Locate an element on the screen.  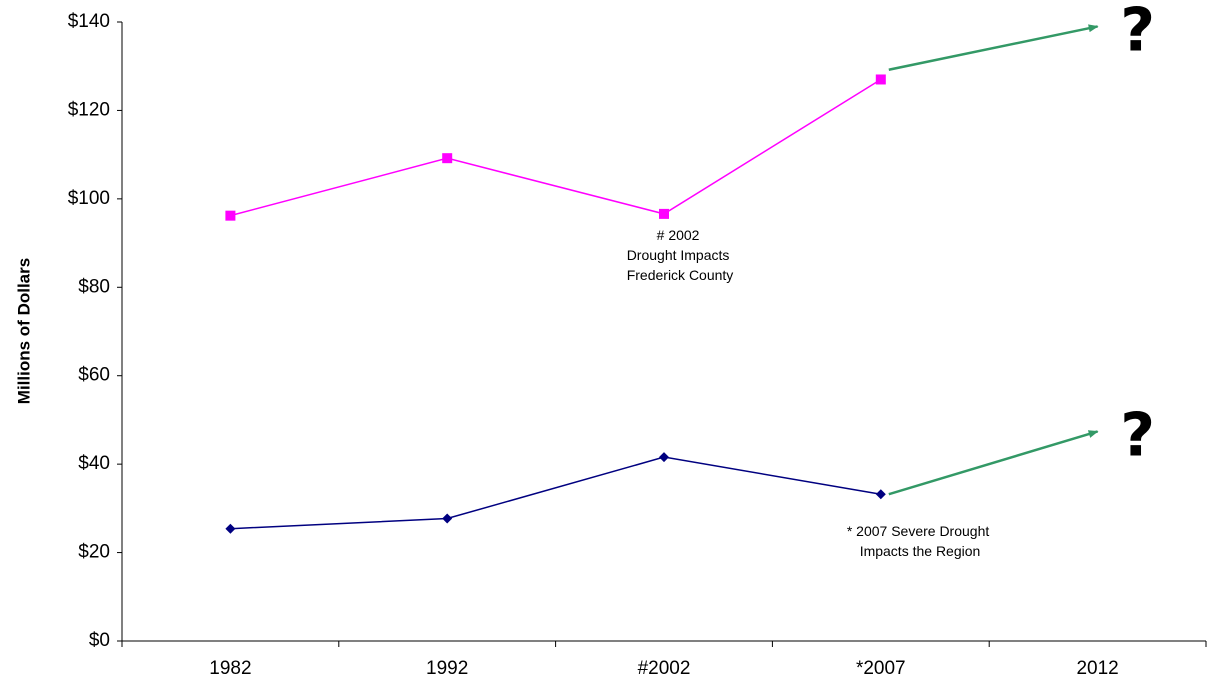
x-tick-label: #2002 is located at coordinates (664, 668).